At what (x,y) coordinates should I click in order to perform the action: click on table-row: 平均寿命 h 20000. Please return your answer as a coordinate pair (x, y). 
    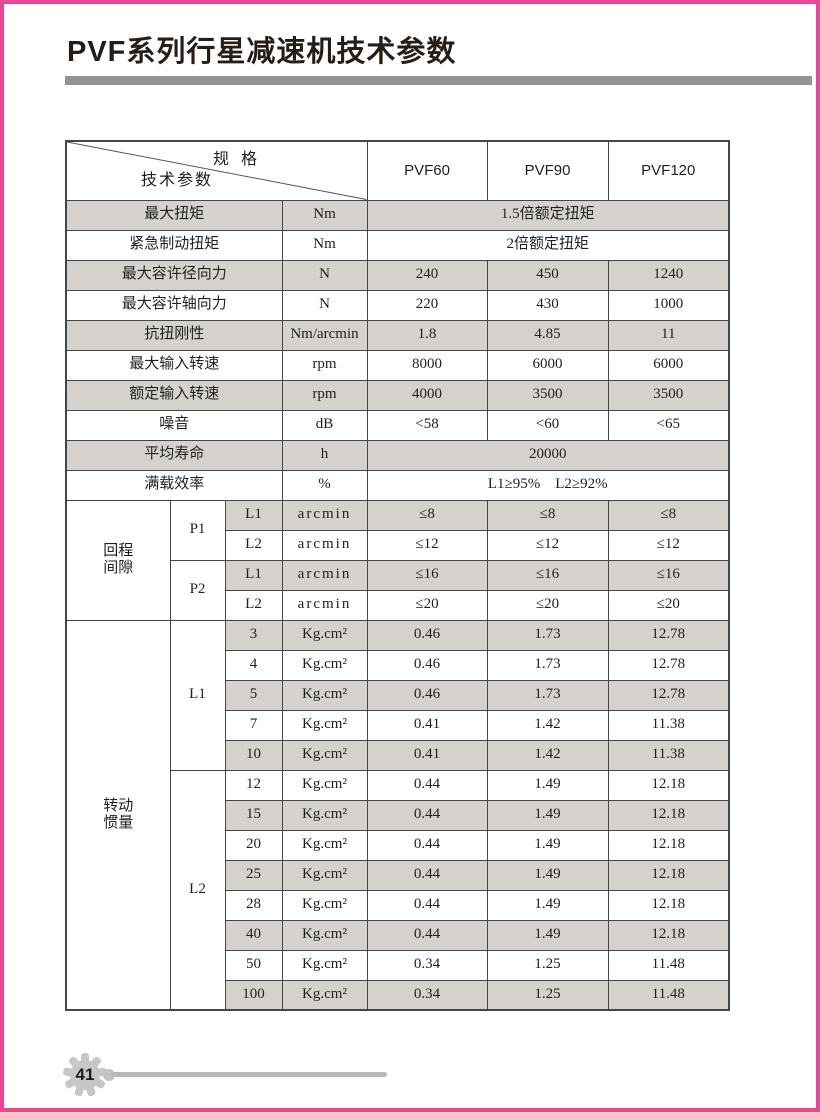
    Looking at the image, I should click on (397, 455).